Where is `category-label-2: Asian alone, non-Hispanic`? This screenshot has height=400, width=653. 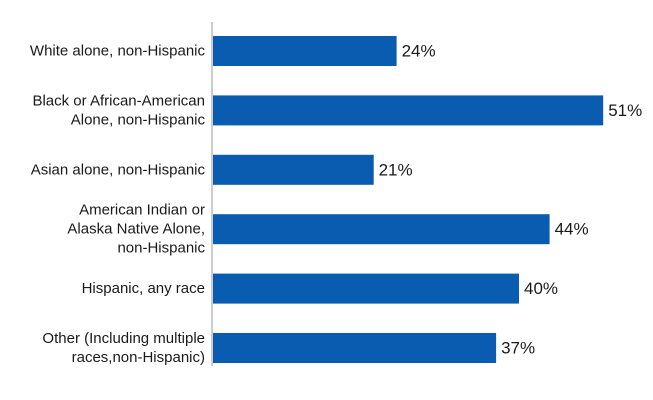 category-label-2: Asian alone, non-Hispanic is located at coordinates (118, 169).